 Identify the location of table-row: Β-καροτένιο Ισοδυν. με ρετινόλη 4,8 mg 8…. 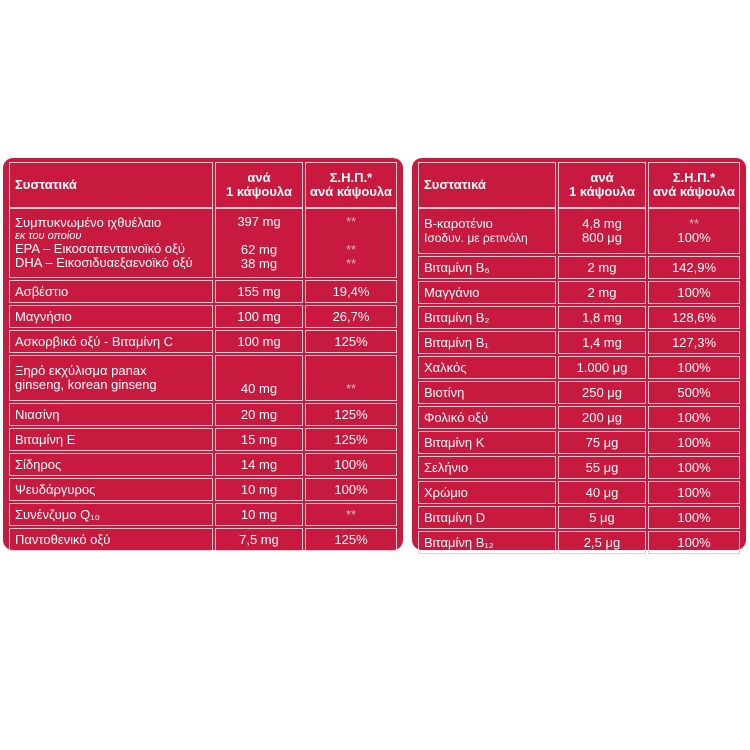
(579, 232).